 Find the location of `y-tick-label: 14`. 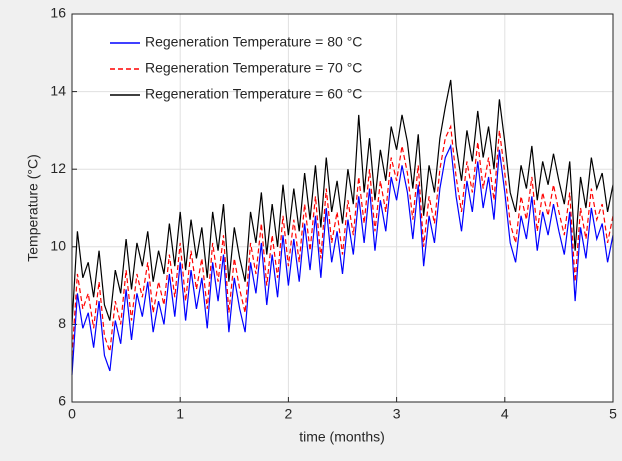

y-tick-label: 14 is located at coordinates (58, 90).